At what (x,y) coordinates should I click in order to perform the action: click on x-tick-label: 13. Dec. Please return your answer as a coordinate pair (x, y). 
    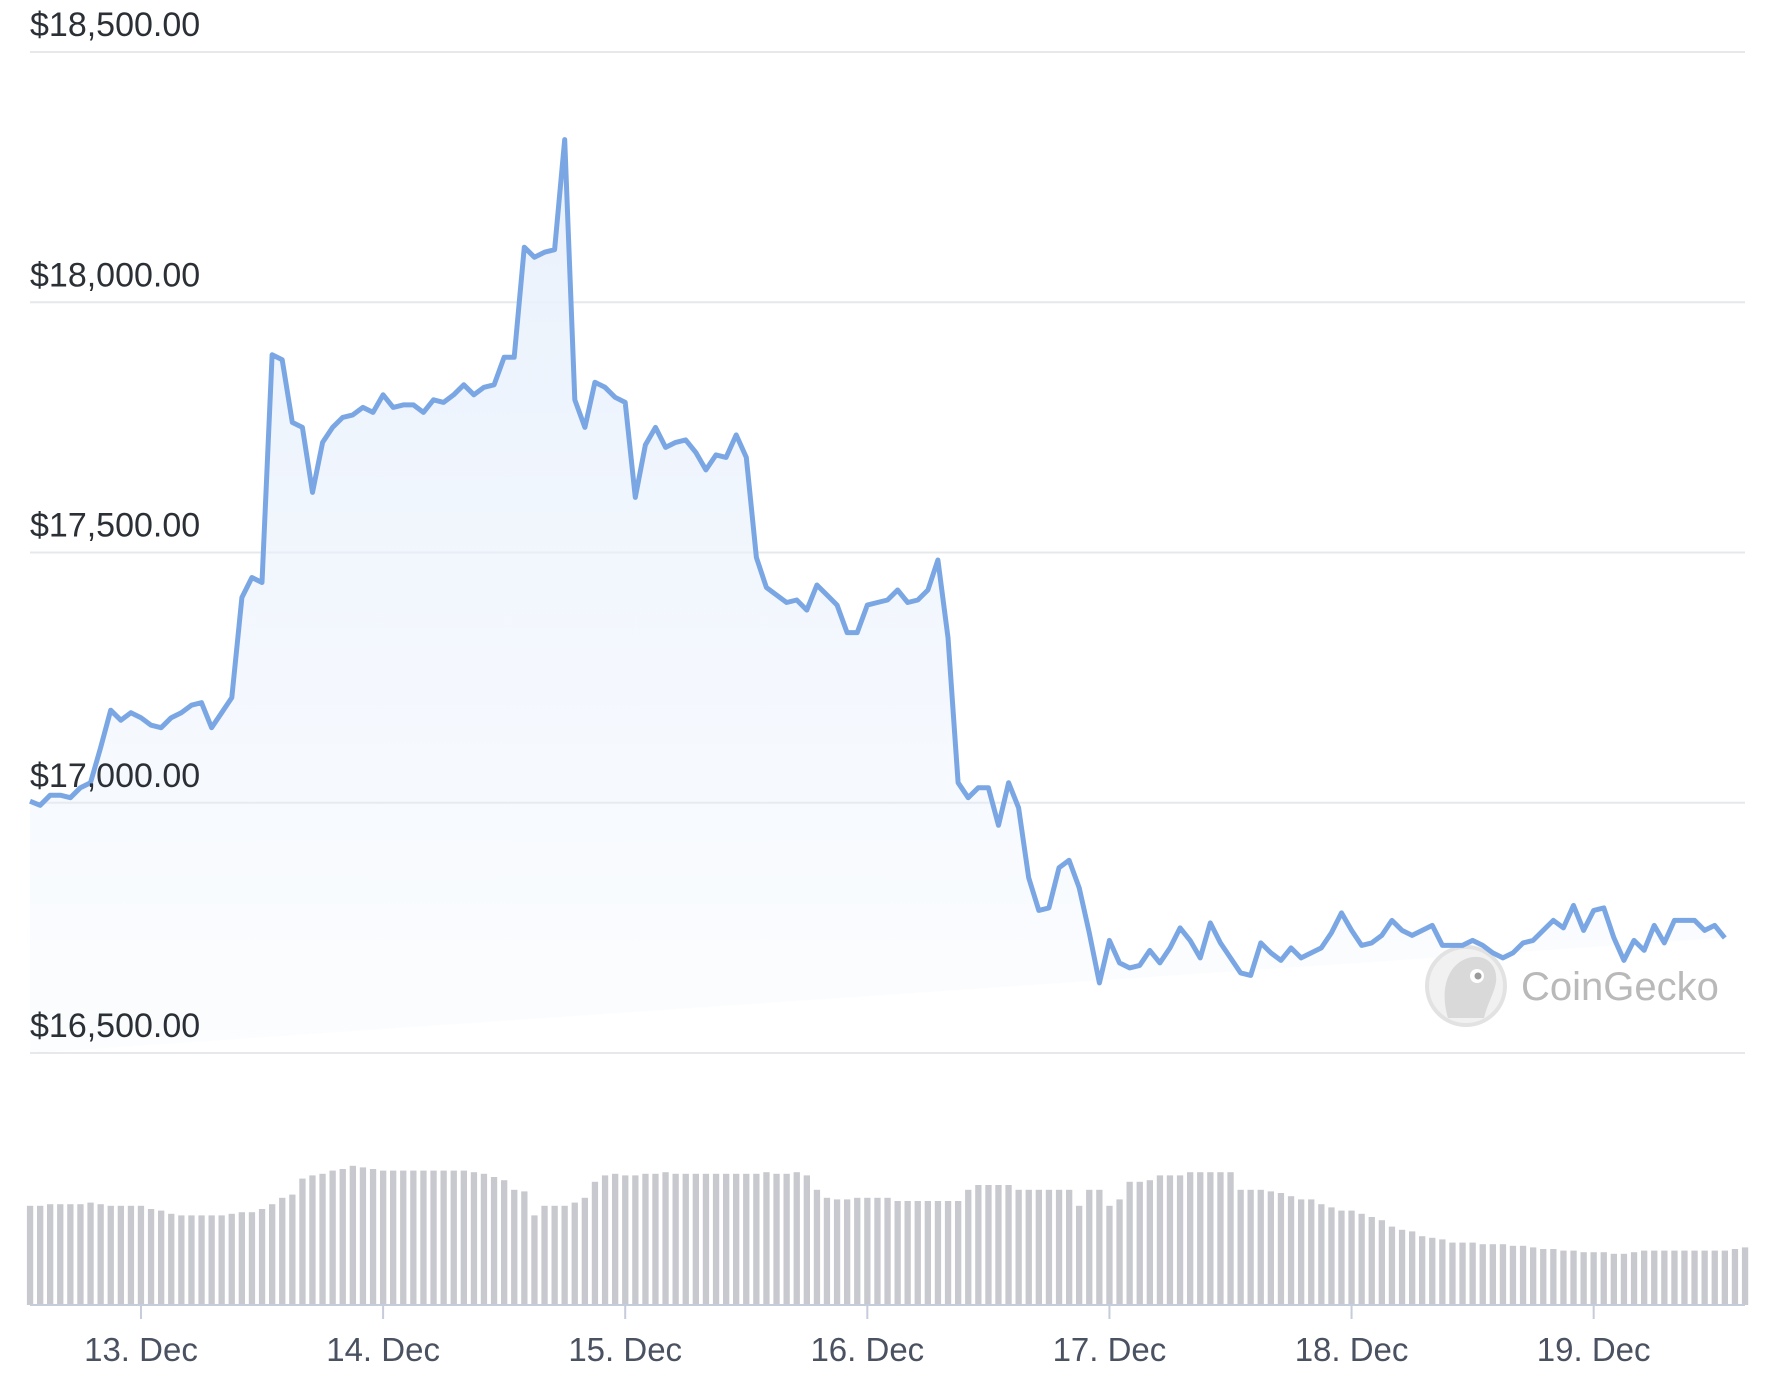
    Looking at the image, I should click on (141, 1349).